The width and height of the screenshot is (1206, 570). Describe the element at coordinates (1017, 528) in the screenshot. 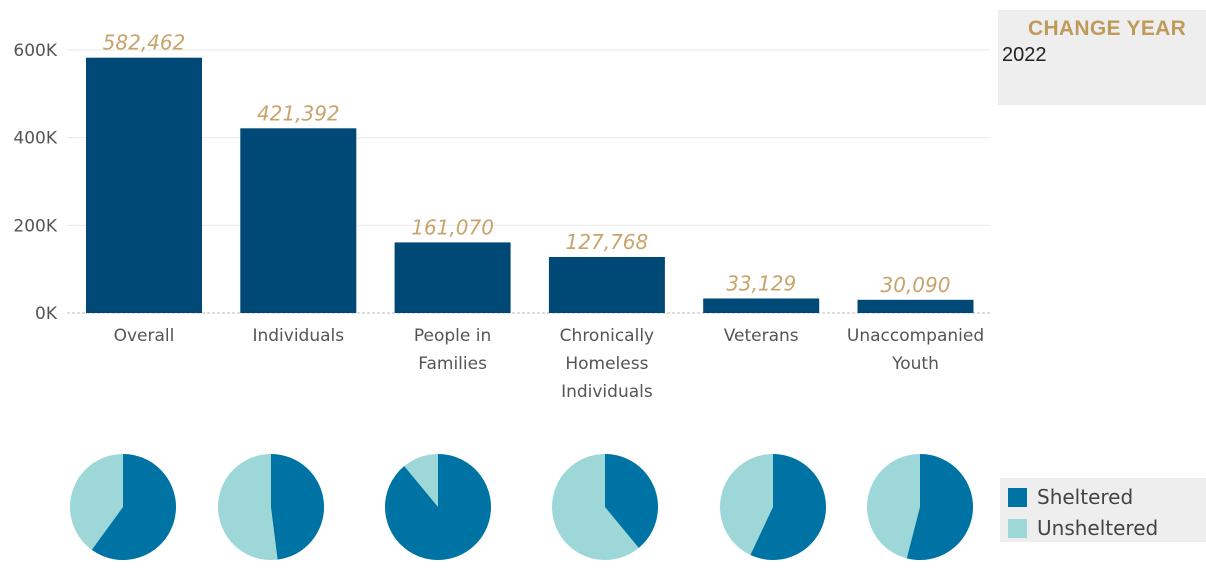

I see `unsheltered-swatch` at that location.